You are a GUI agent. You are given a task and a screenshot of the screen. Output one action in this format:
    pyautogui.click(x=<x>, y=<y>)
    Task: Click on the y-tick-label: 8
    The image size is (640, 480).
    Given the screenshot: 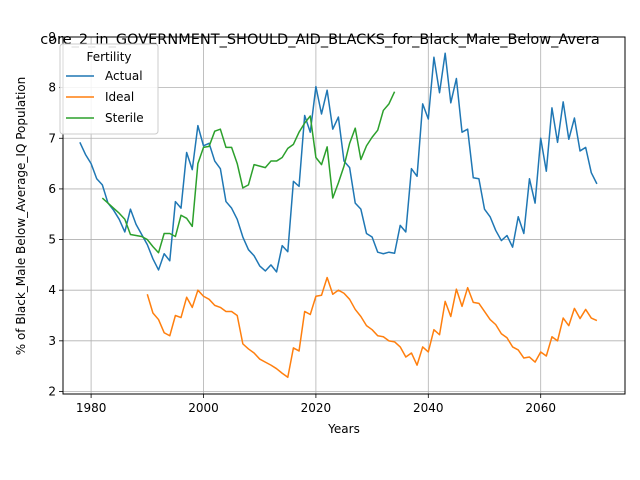 What is the action you would take?
    pyautogui.click(x=52, y=88)
    